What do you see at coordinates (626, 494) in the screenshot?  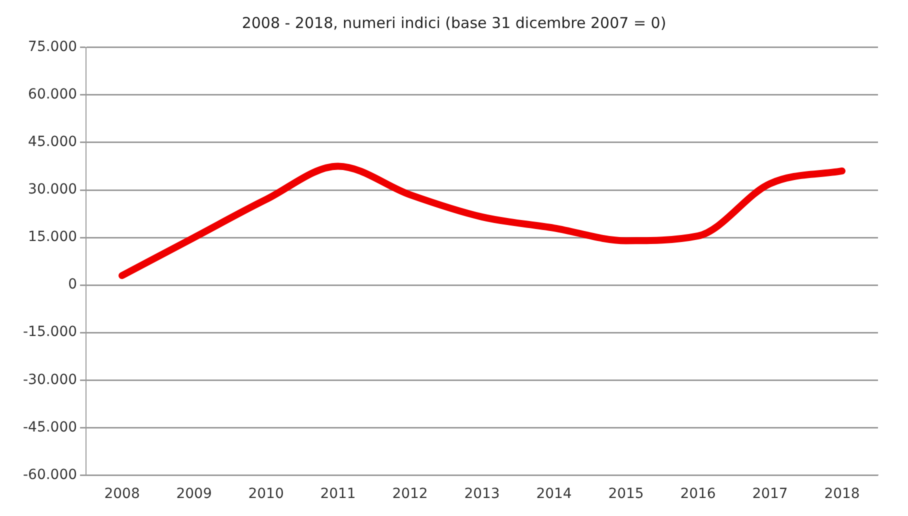 I see `x-tick-label: 2015` at bounding box center [626, 494].